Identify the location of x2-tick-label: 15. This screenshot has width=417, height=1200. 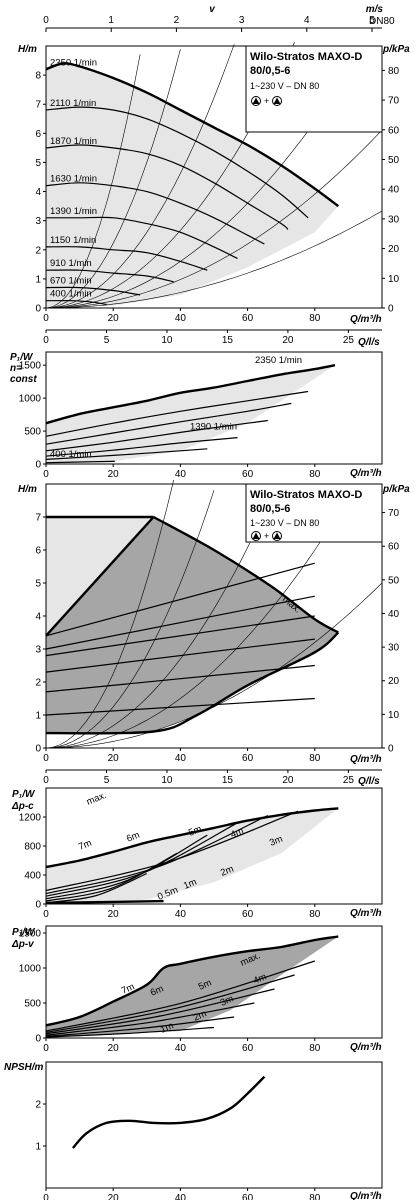
(228, 780).